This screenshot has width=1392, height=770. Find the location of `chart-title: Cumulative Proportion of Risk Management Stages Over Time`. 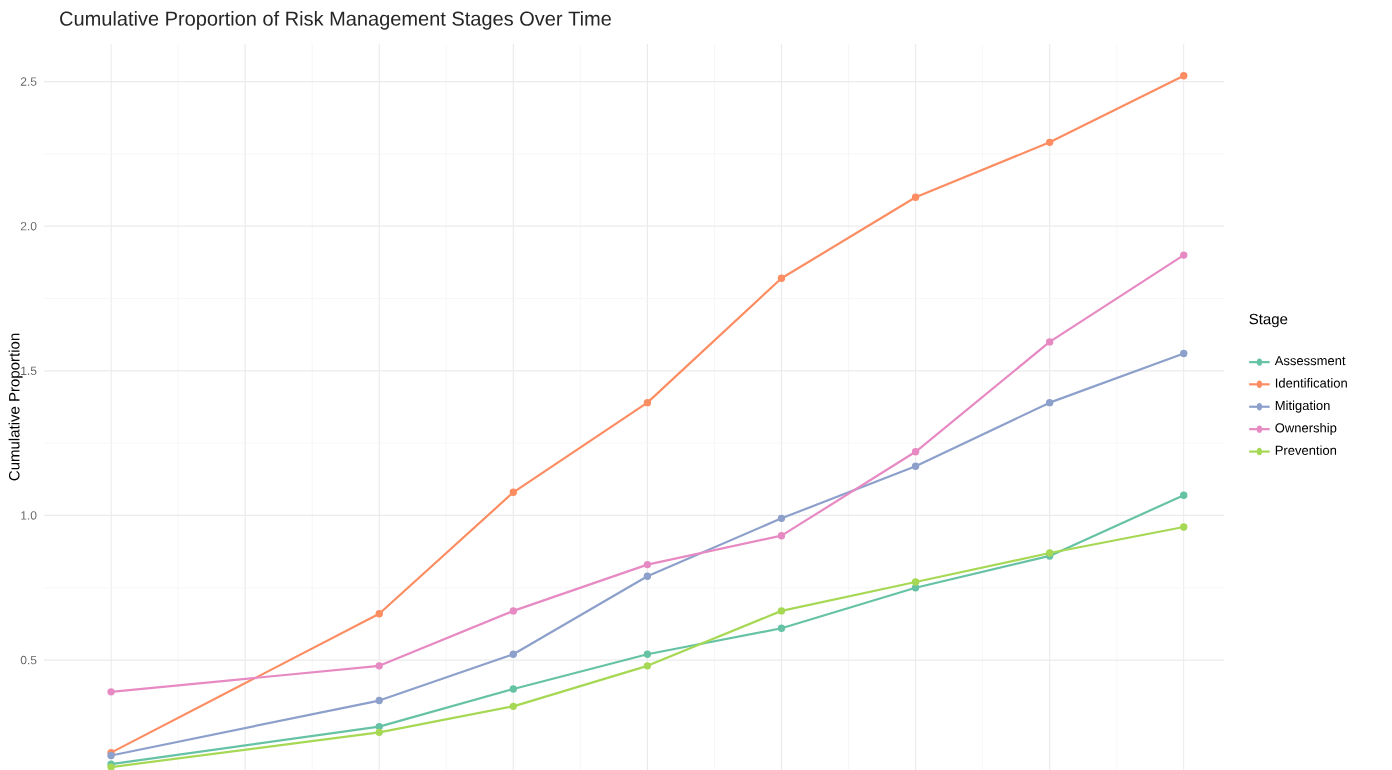

chart-title: Cumulative Proportion of Risk Management Stages Over Time is located at coordinates (335, 20).